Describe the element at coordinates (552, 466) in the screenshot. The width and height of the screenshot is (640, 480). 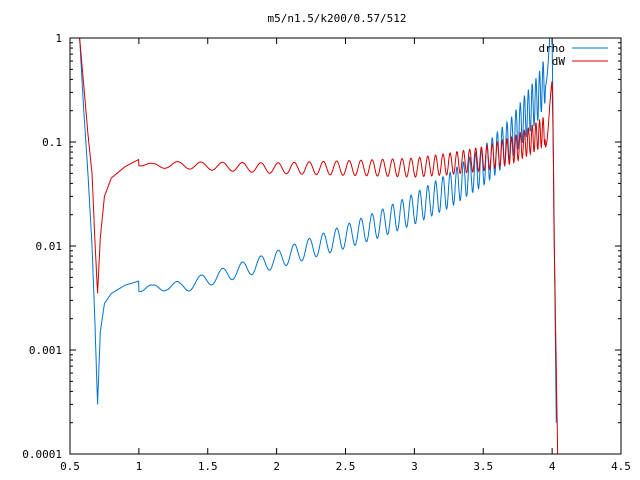
I see `x-tick-label: 4` at that location.